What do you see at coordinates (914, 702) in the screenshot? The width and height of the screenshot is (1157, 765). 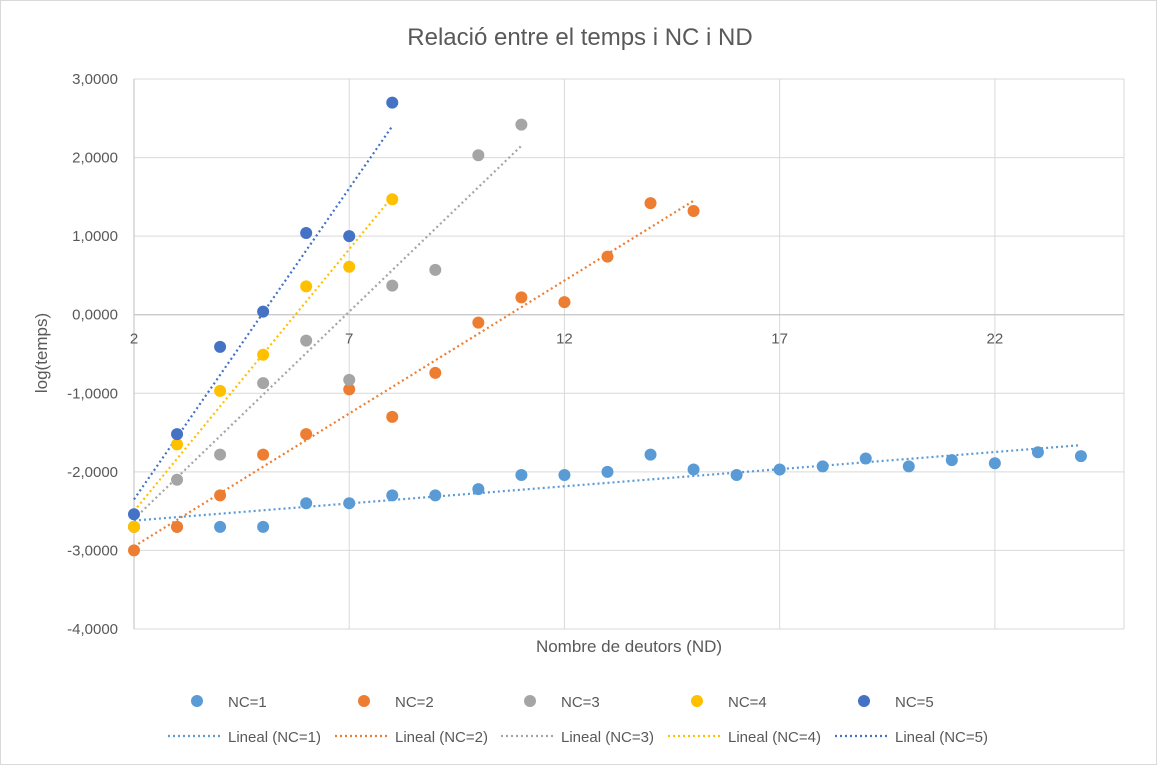 I see `legend-label: NC=5` at bounding box center [914, 702].